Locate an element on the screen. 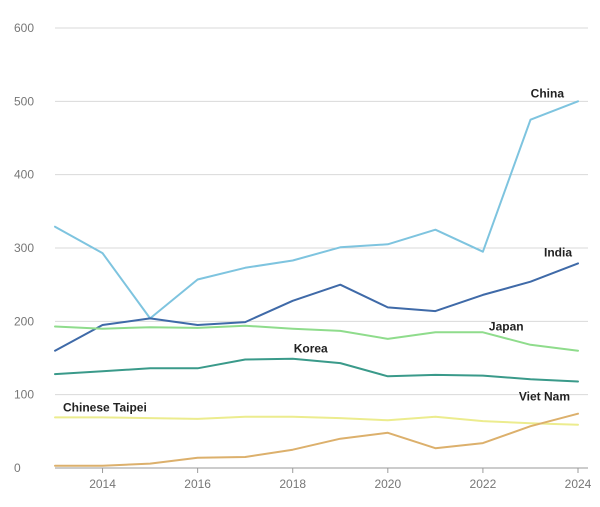 This screenshot has height=507, width=600. series-line-japan is located at coordinates (316, 338).